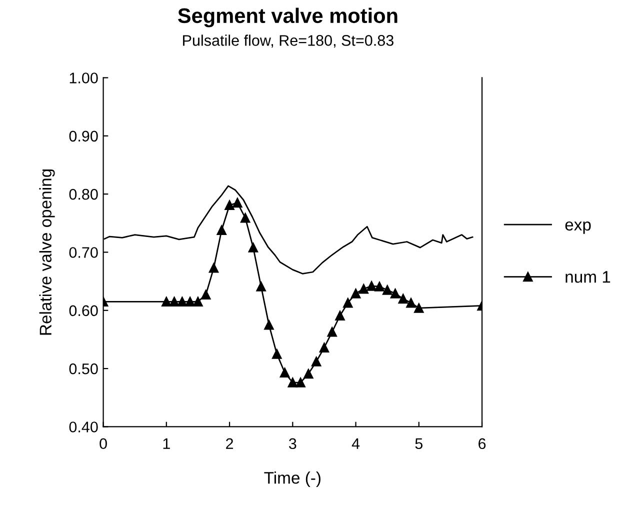 Image resolution: width=626 pixels, height=508 pixels. Describe the element at coordinates (356, 443) in the screenshot. I see `x-tick-label: 4` at that location.